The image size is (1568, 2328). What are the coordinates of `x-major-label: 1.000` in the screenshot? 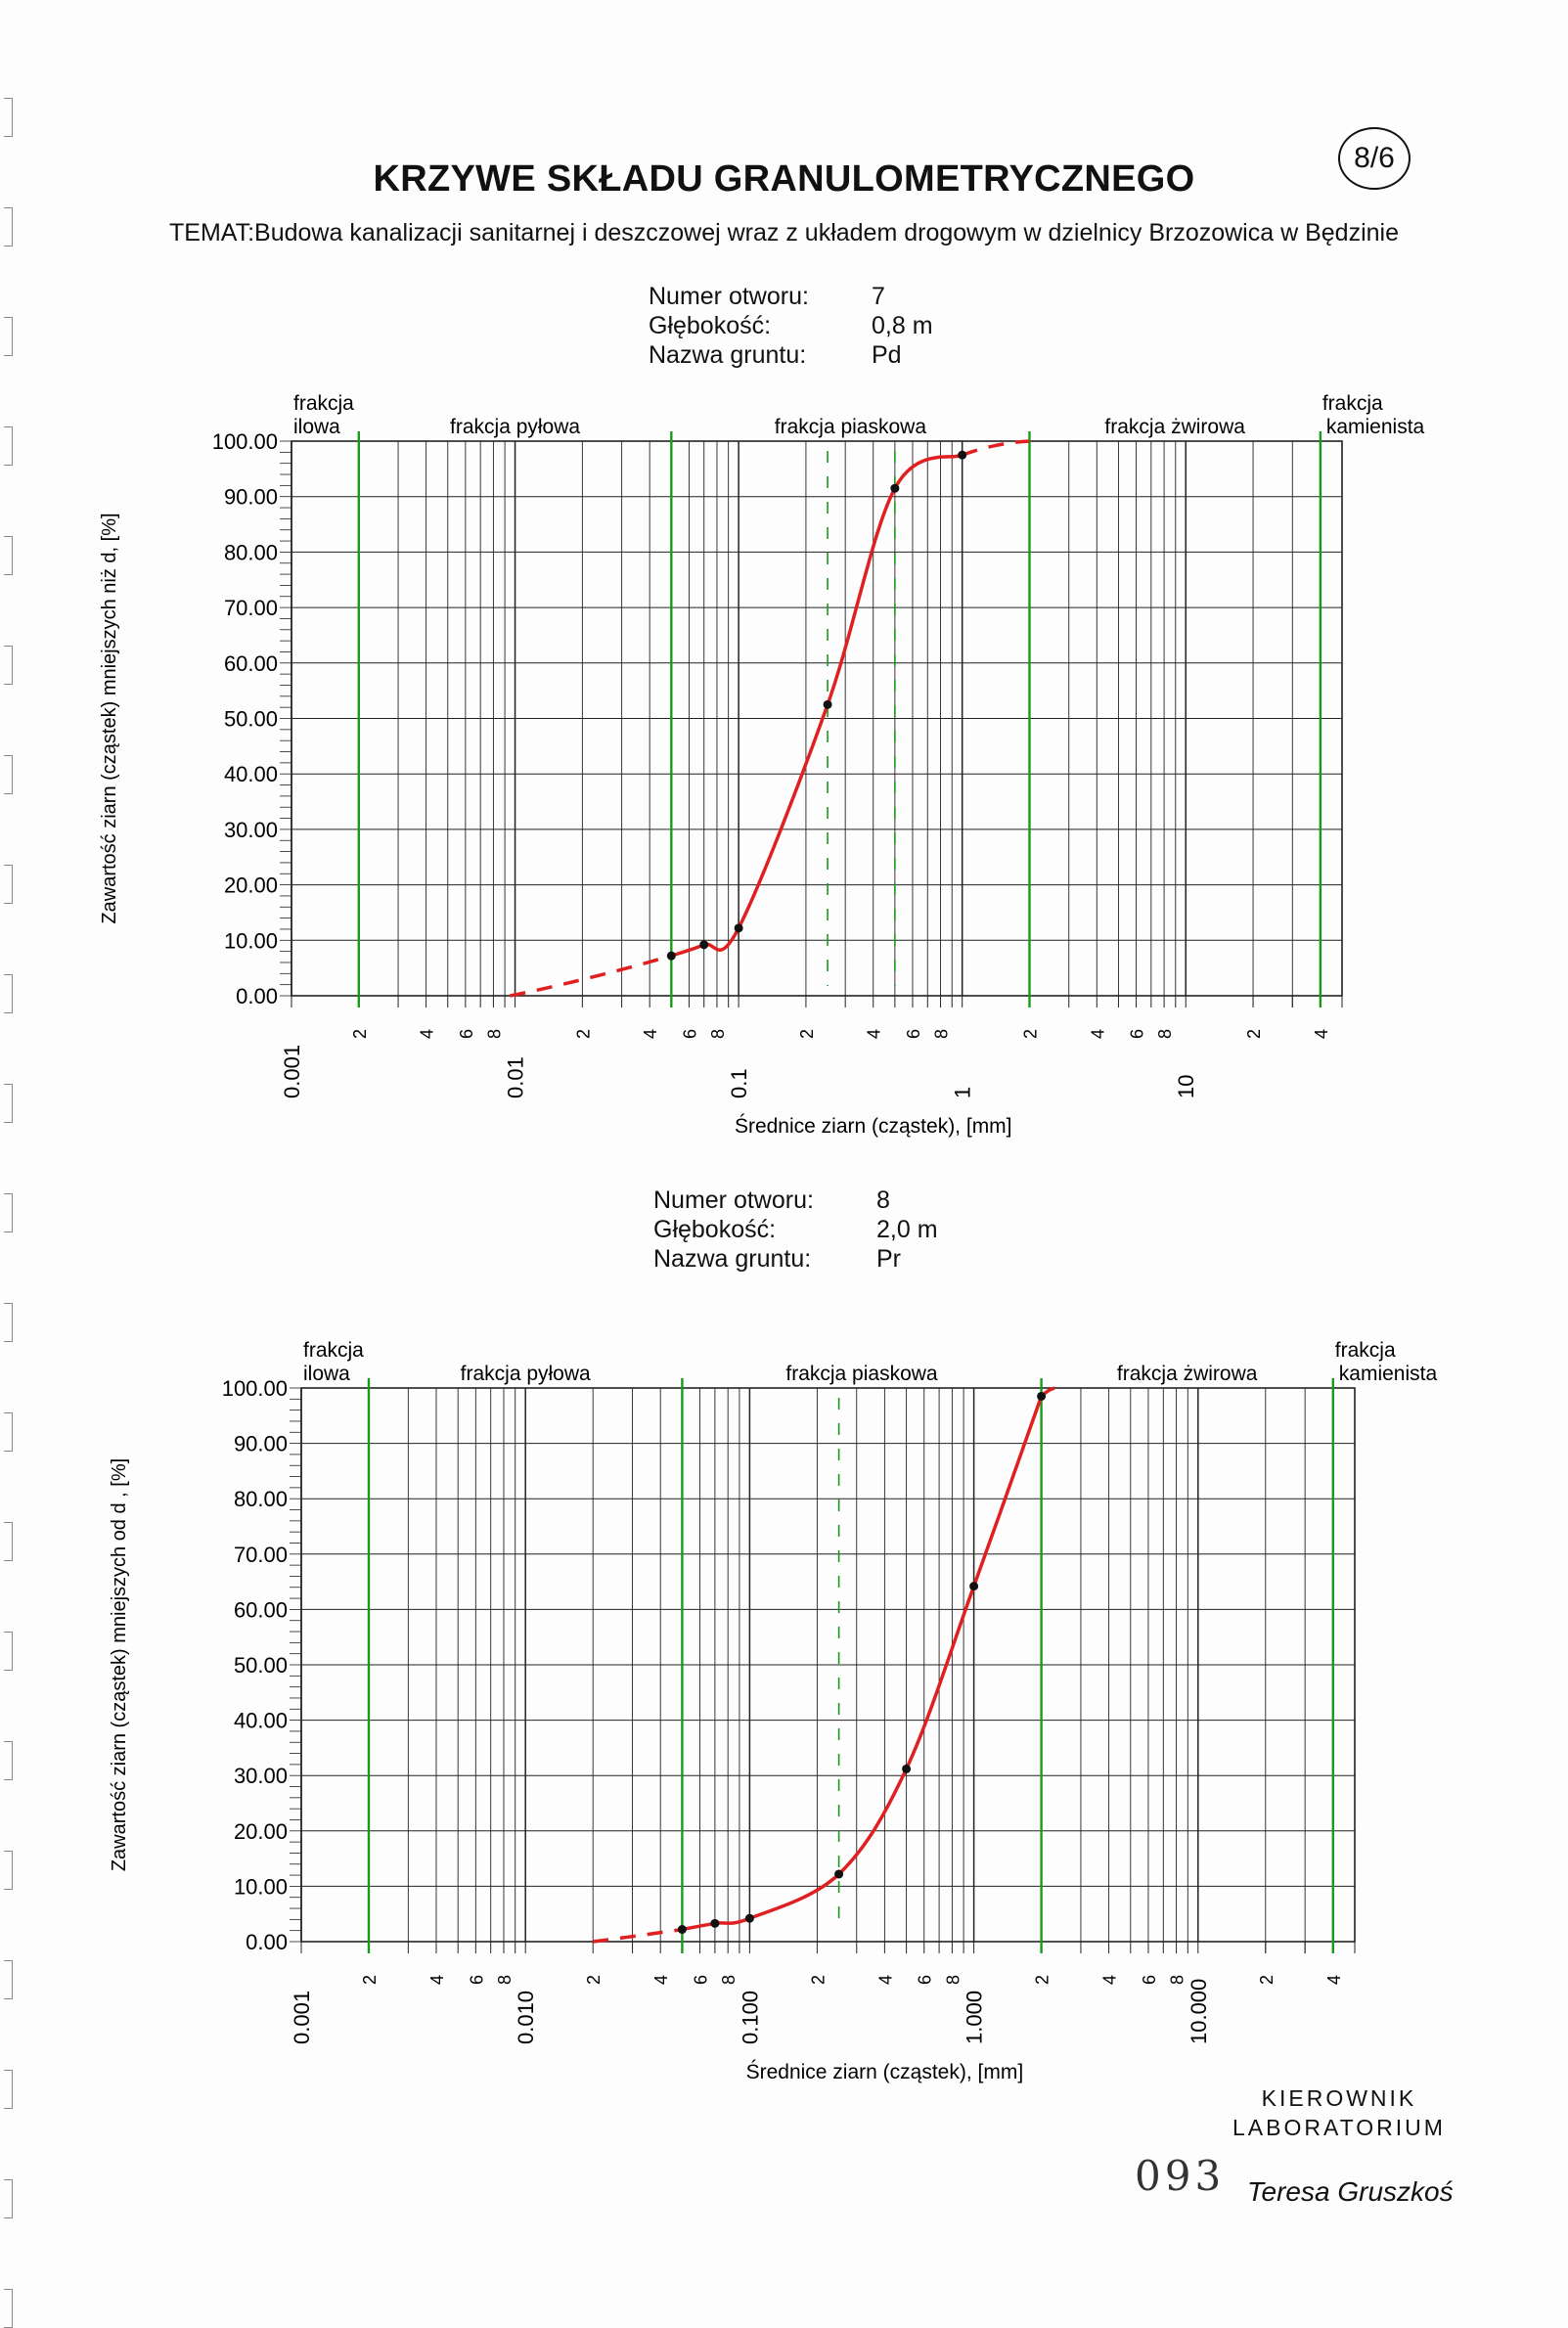 It's located at (975, 2017).